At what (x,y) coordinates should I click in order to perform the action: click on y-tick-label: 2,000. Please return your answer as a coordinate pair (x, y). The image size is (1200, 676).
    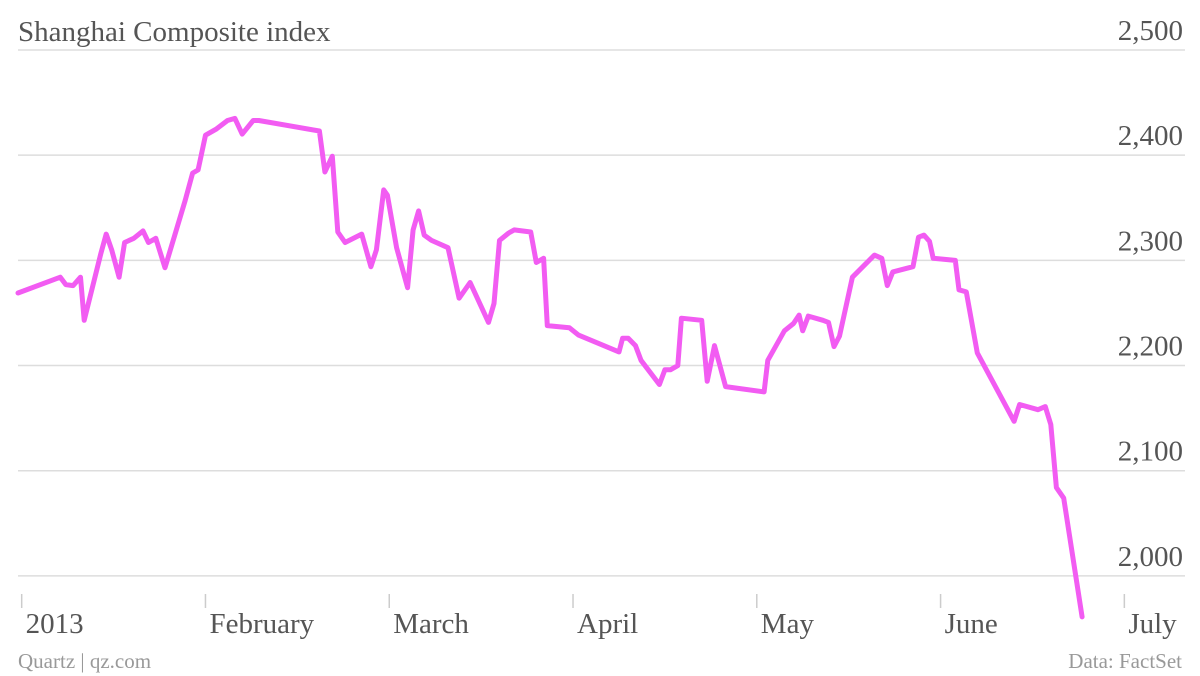
    Looking at the image, I should click on (1150, 557).